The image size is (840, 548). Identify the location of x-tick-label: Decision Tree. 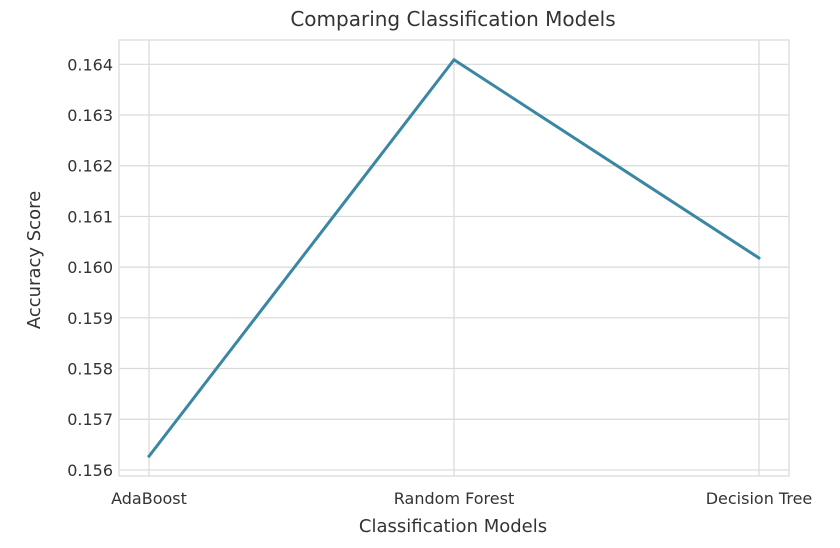
(759, 498).